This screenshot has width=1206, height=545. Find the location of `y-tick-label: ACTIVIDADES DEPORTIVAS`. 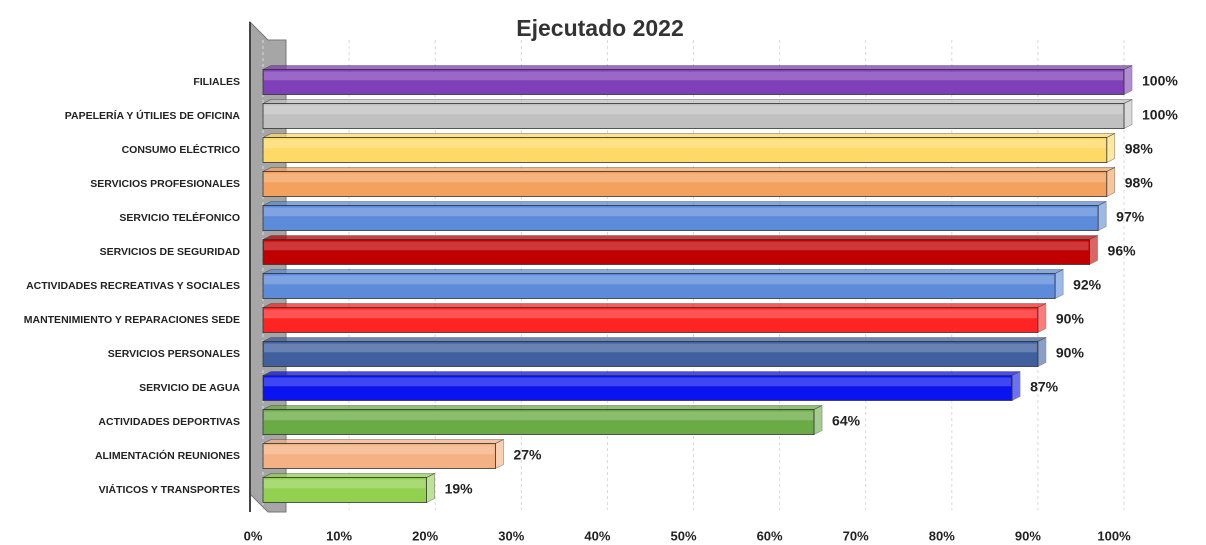

y-tick-label: ACTIVIDADES DEPORTIVAS is located at coordinates (169, 422).